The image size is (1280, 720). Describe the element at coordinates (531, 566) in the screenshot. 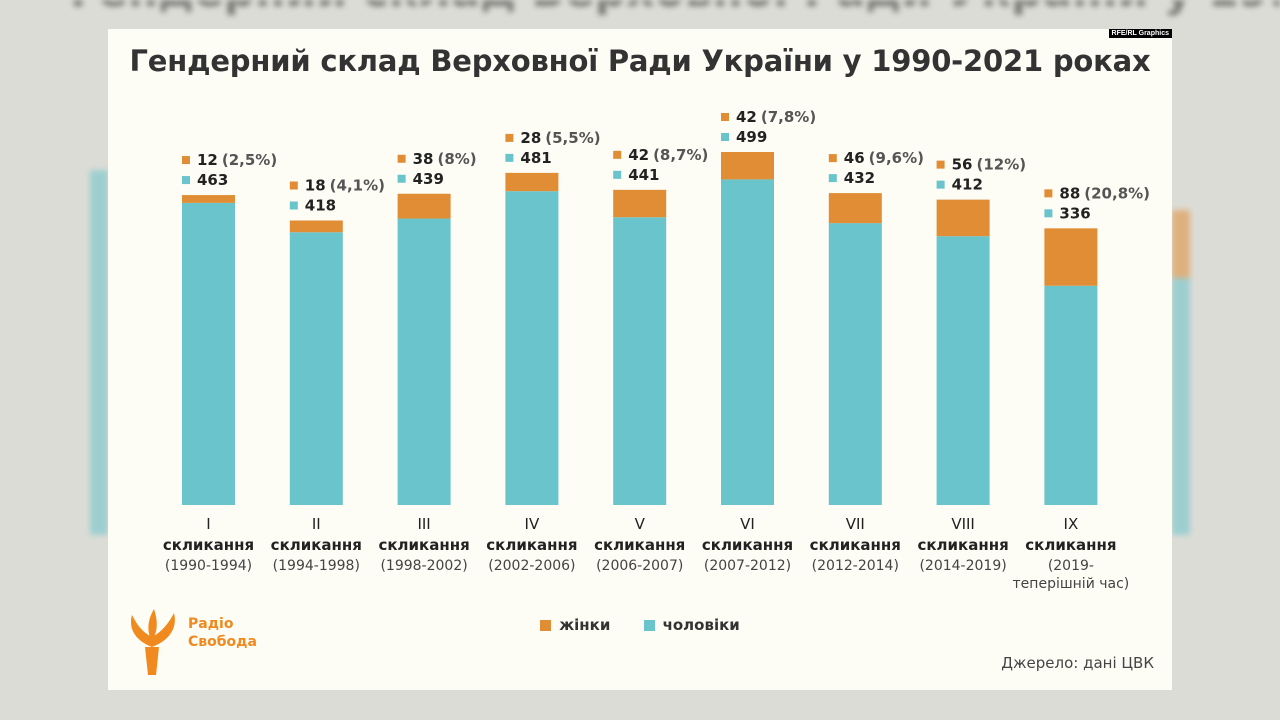

I see `x-tick-period-IV: (2002-2006)` at that location.